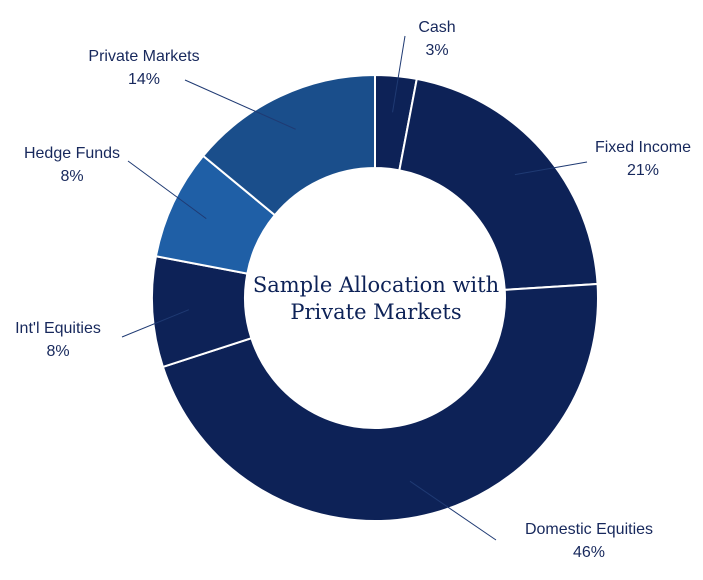  I want to click on slice-label: Int'l Equities, so click(58, 328).